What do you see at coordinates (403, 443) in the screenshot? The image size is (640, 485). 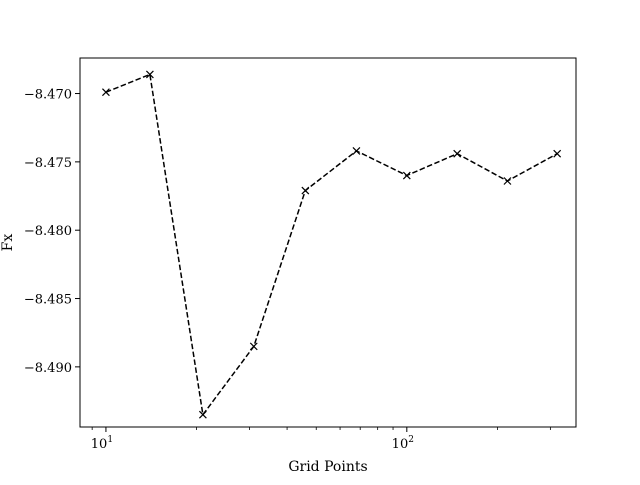 I see `x-tick-label-1: 10²` at bounding box center [403, 443].